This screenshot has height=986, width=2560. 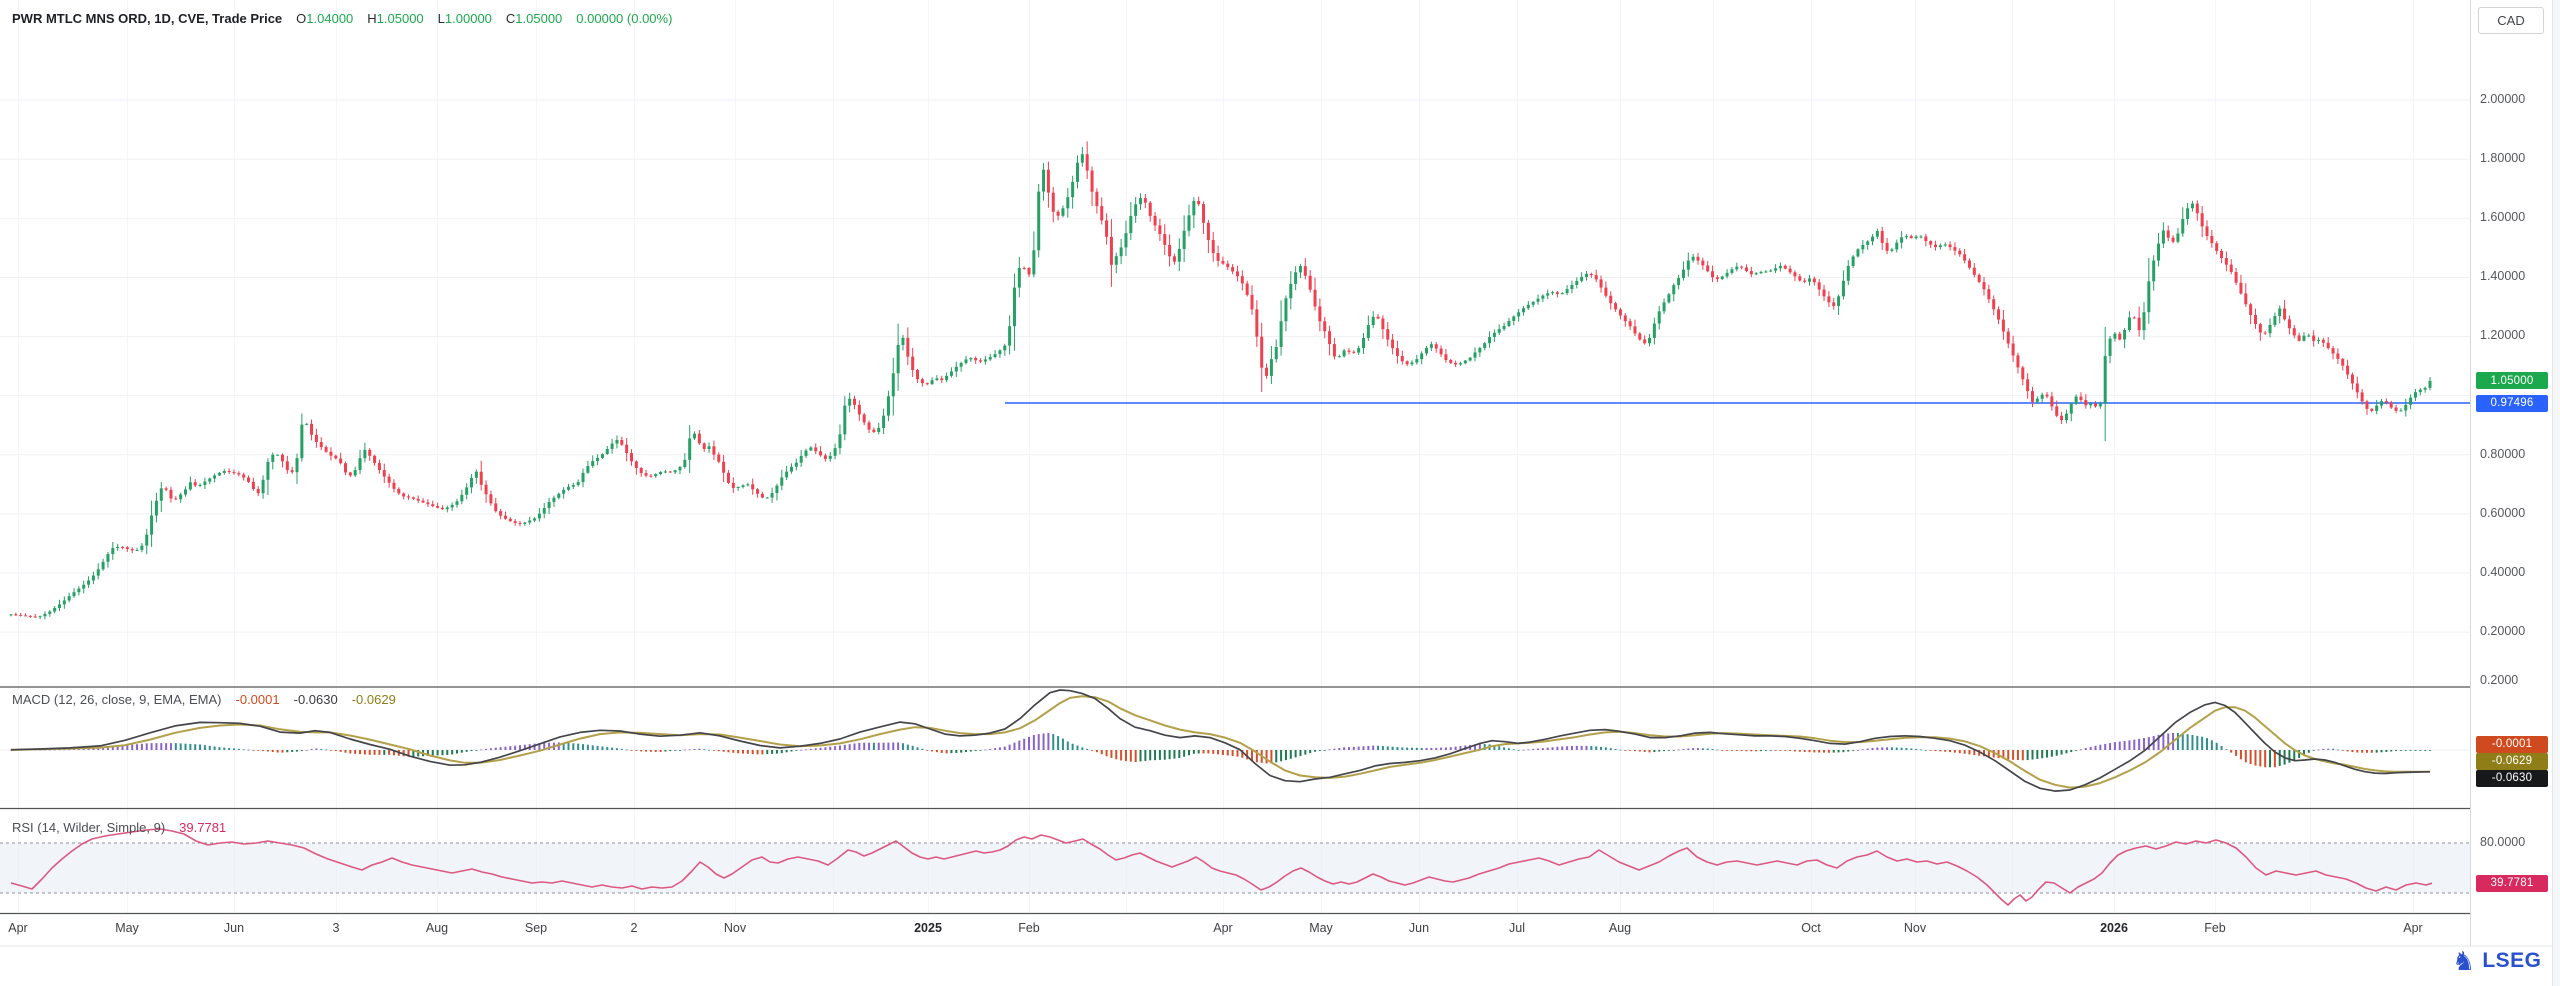 I want to click on macd-line-value: -0.0630, so click(x=315, y=699).